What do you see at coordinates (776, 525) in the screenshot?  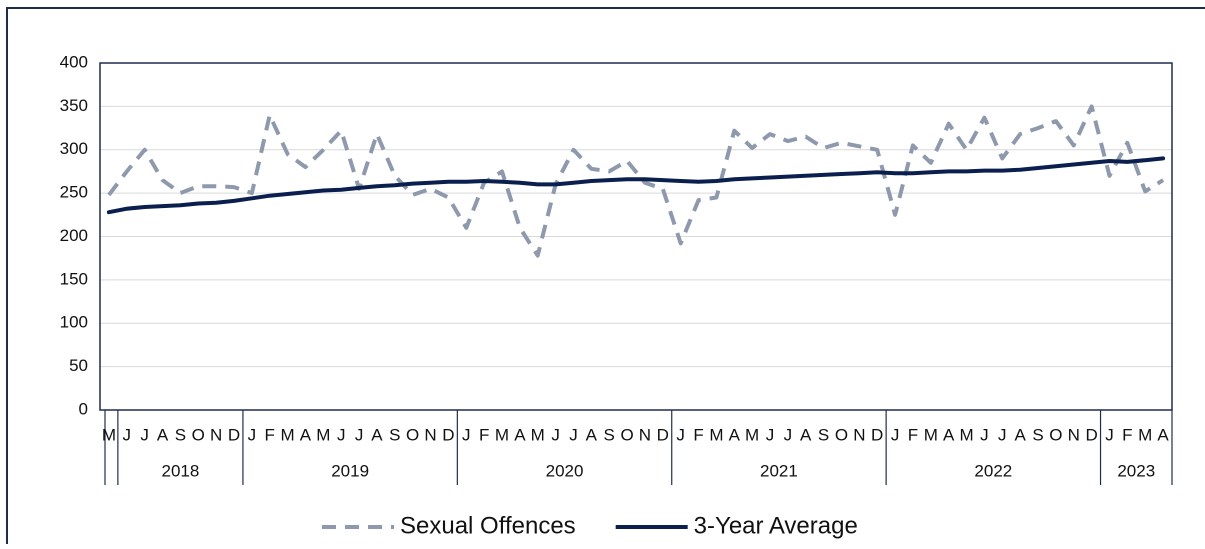 I see `legend-label: 3-Year Average` at bounding box center [776, 525].